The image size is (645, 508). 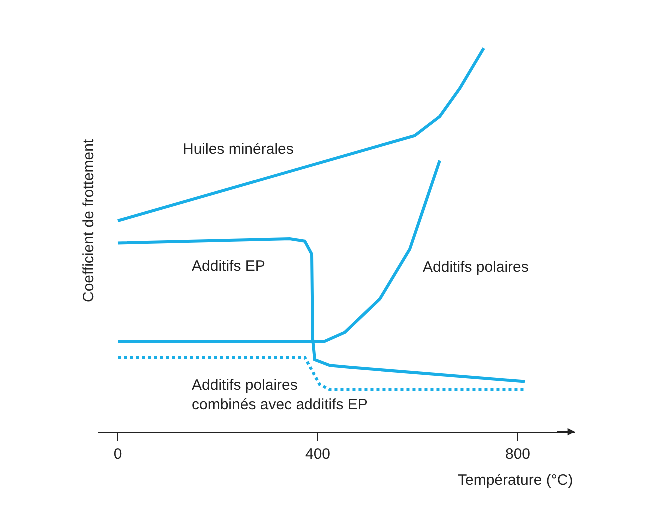 I want to click on series-label: Additifs polaires, so click(x=476, y=267).